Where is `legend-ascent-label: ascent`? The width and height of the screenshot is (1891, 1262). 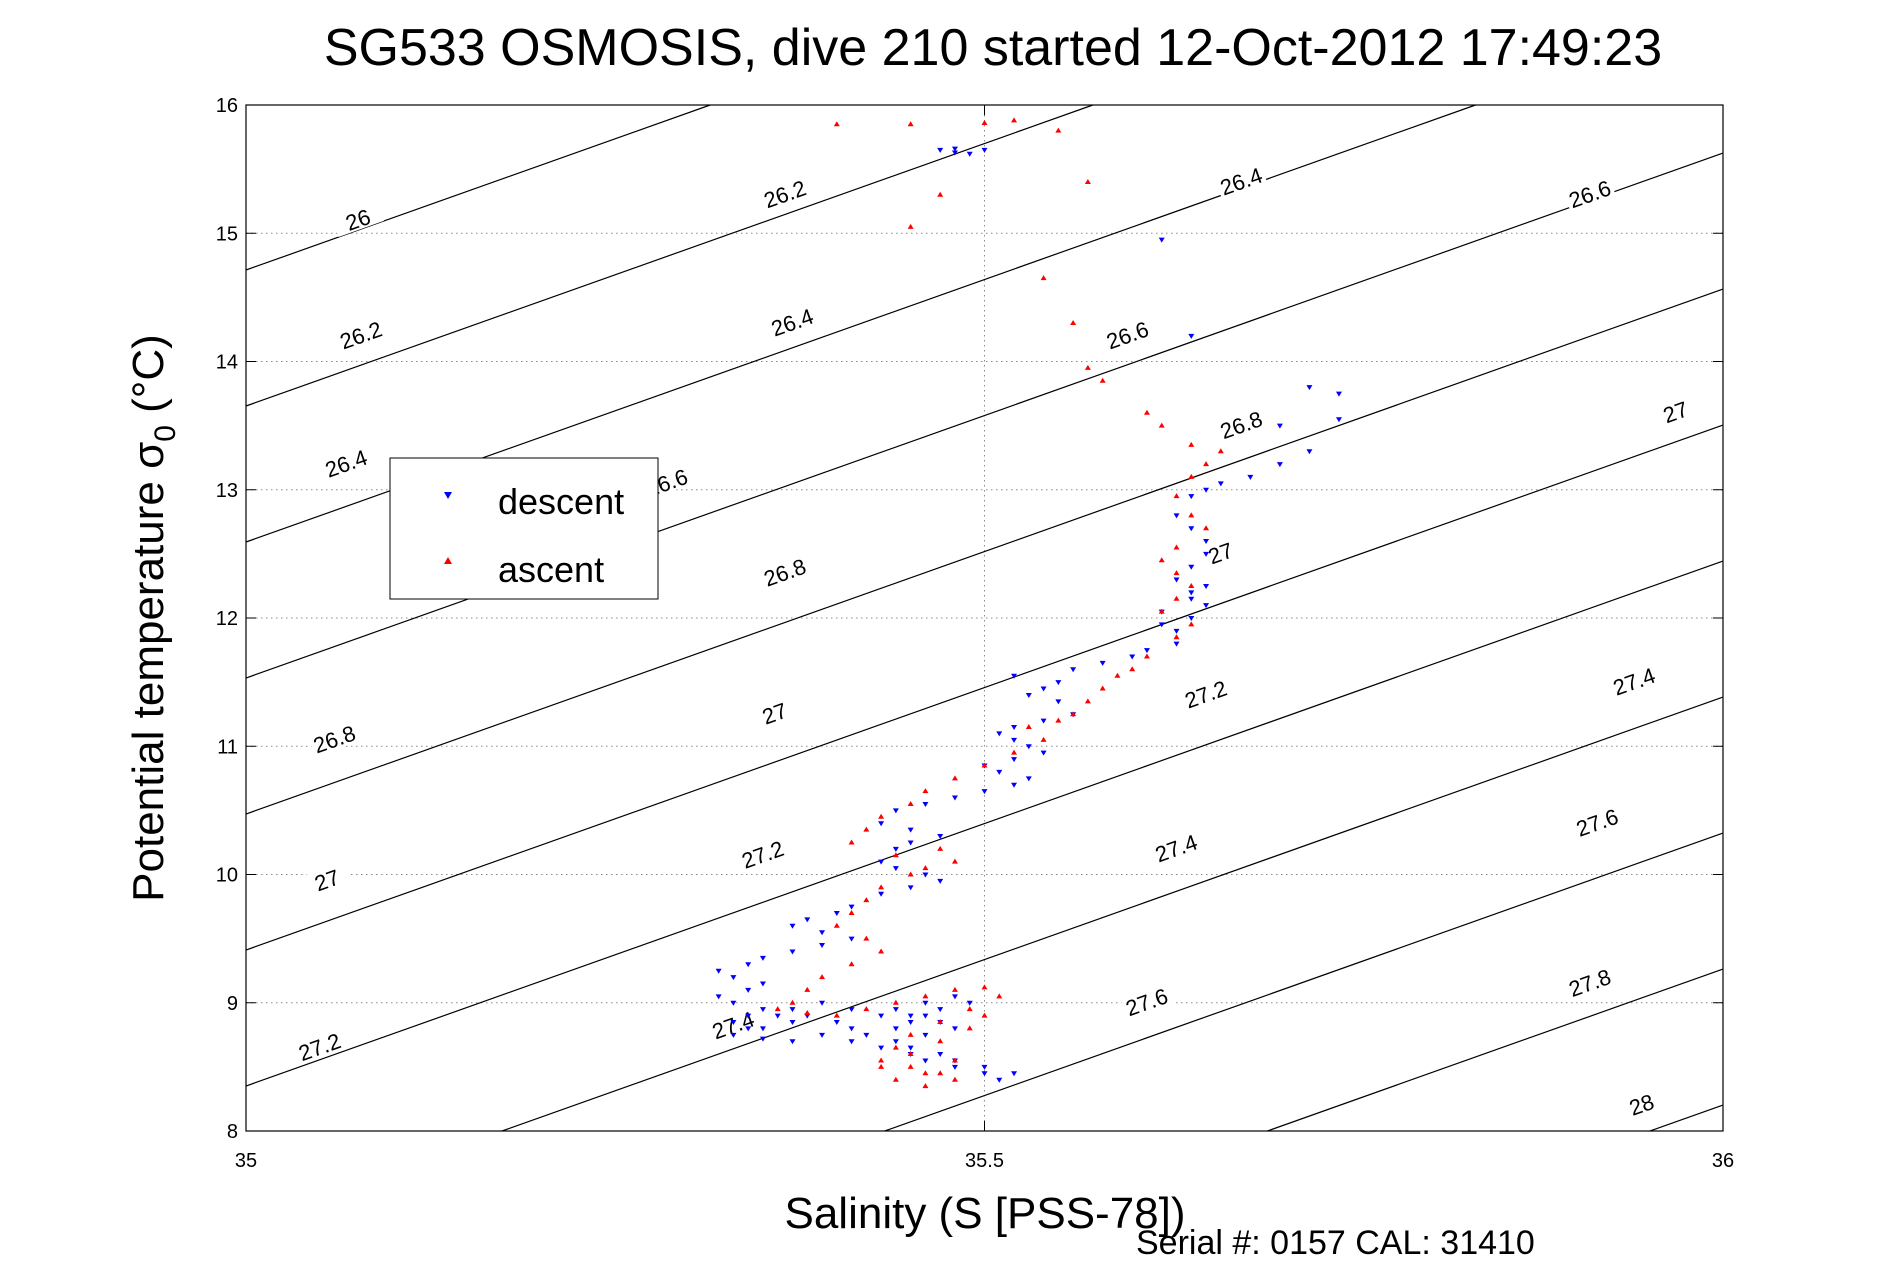
legend-ascent-label: ascent is located at coordinates (551, 569).